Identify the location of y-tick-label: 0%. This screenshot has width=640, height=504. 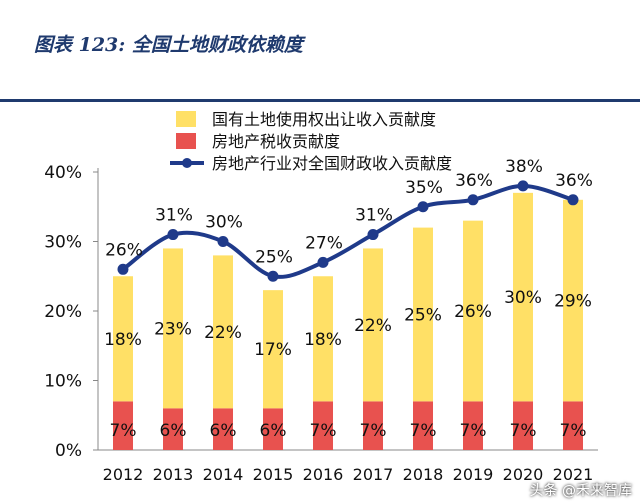
(68, 451).